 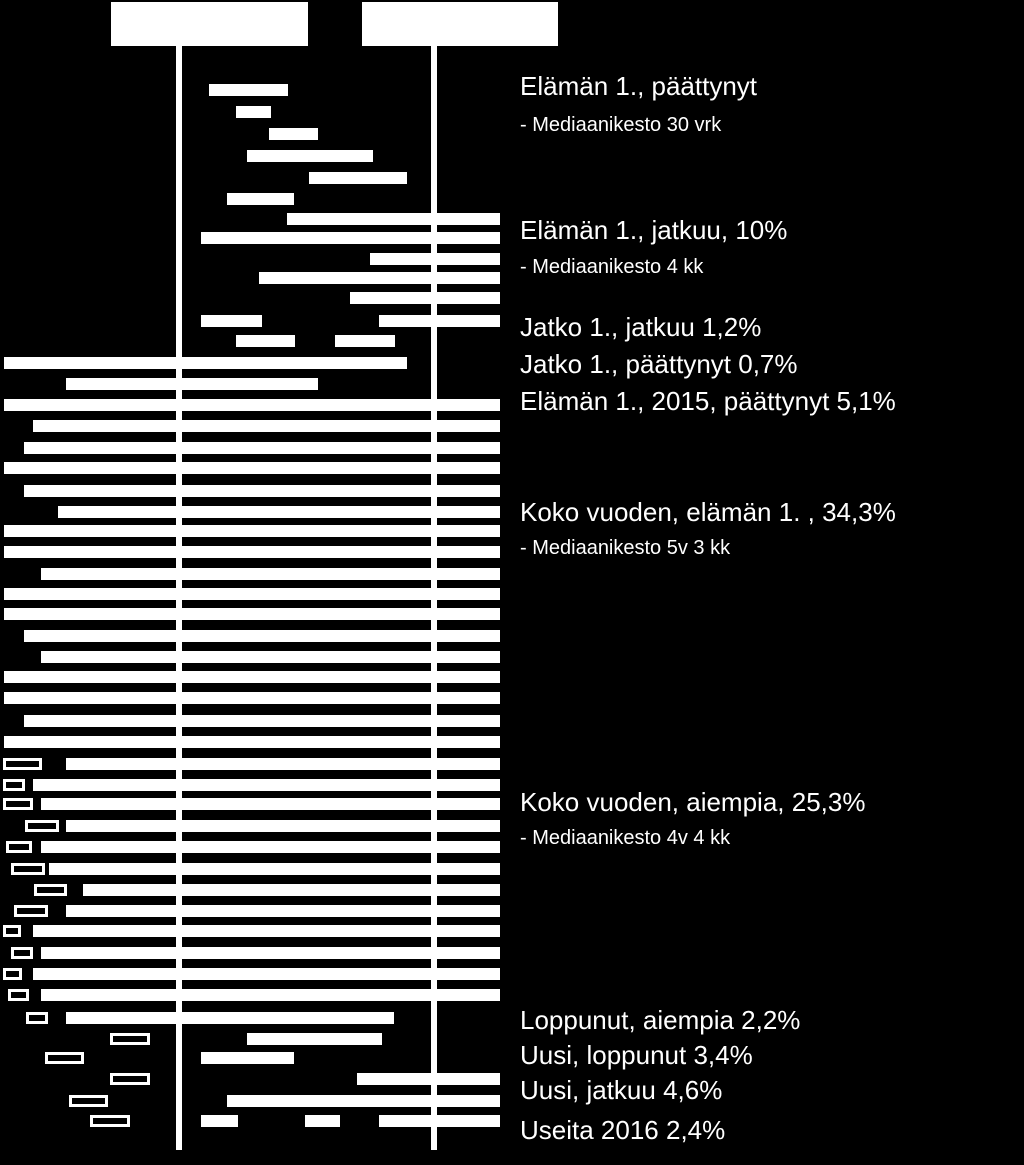 I want to click on header-box-left, so click(x=209, y=24).